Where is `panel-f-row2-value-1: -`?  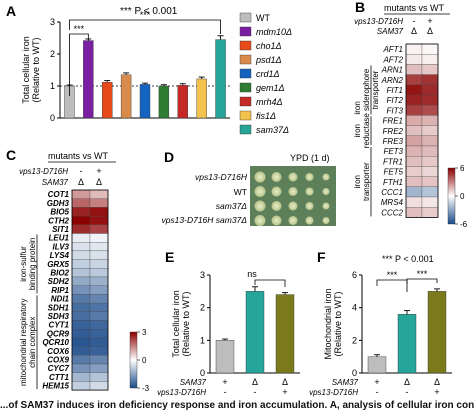
panel-f-row2-value-1: - is located at coordinates (377, 392).